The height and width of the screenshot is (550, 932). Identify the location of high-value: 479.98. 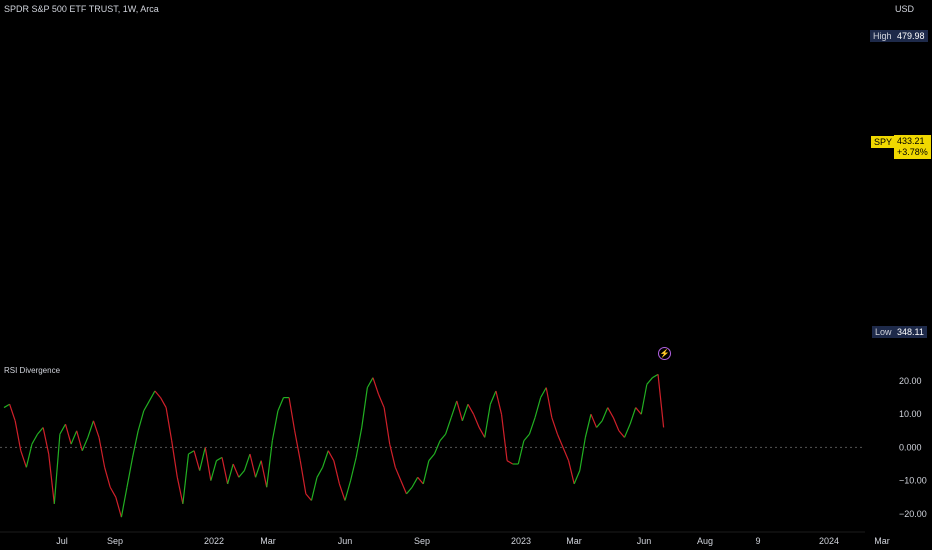
(911, 36).